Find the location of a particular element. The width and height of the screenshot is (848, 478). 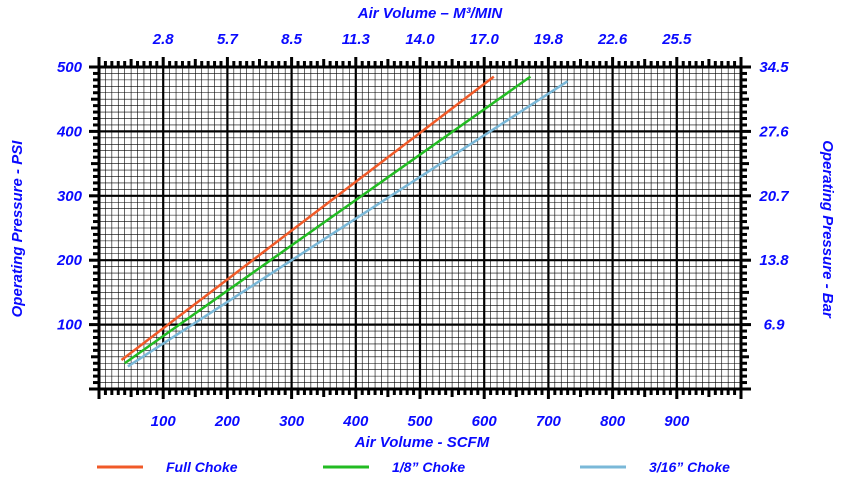

y2-tick-label: 34.5 is located at coordinates (774, 67).